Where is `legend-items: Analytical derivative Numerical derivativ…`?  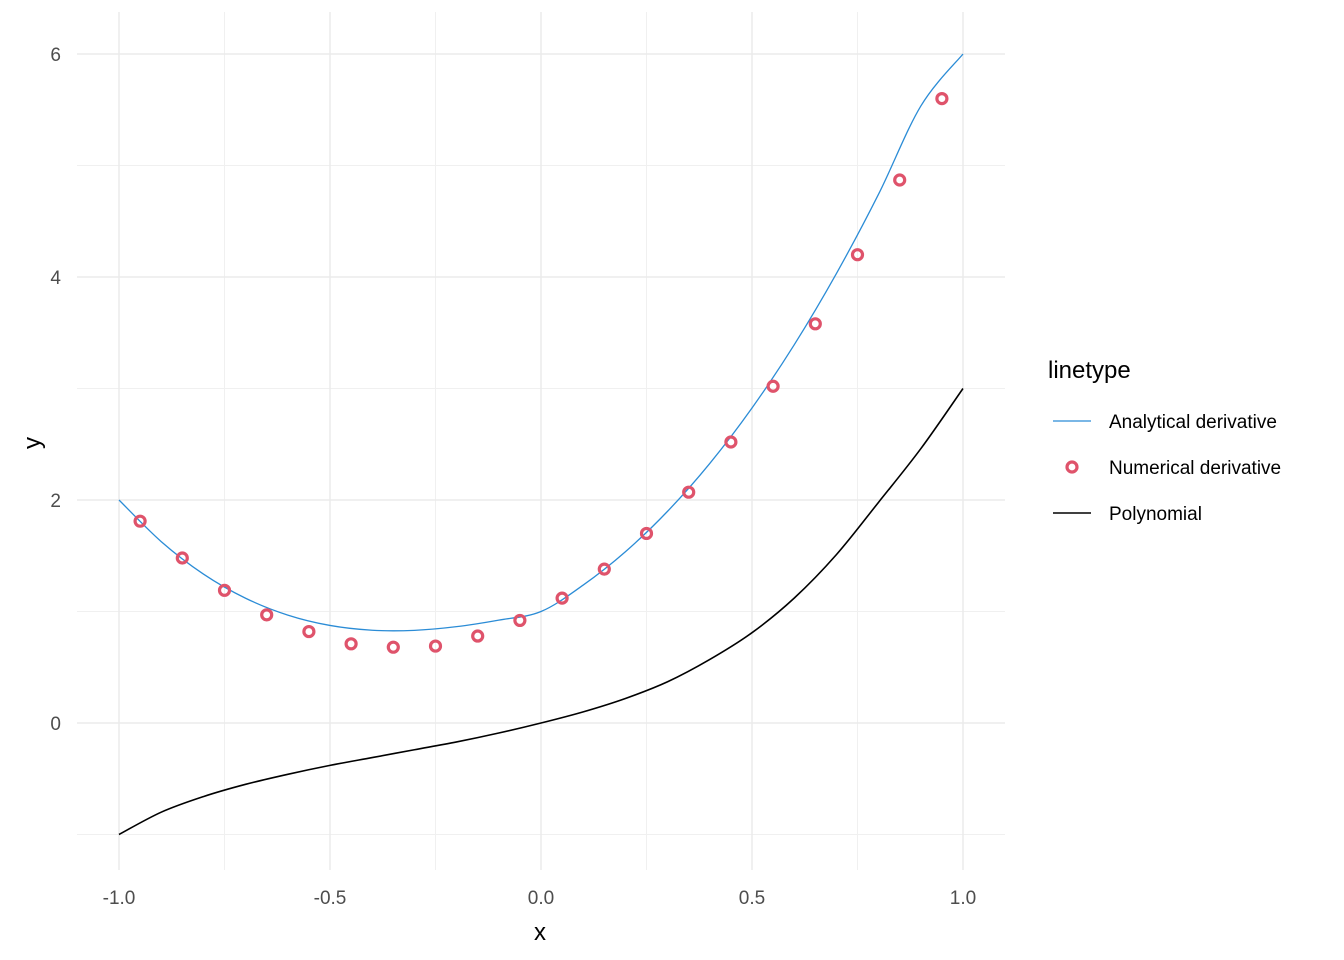
legend-items: Analytical derivative Numerical derivativ… is located at coordinates (1167, 468).